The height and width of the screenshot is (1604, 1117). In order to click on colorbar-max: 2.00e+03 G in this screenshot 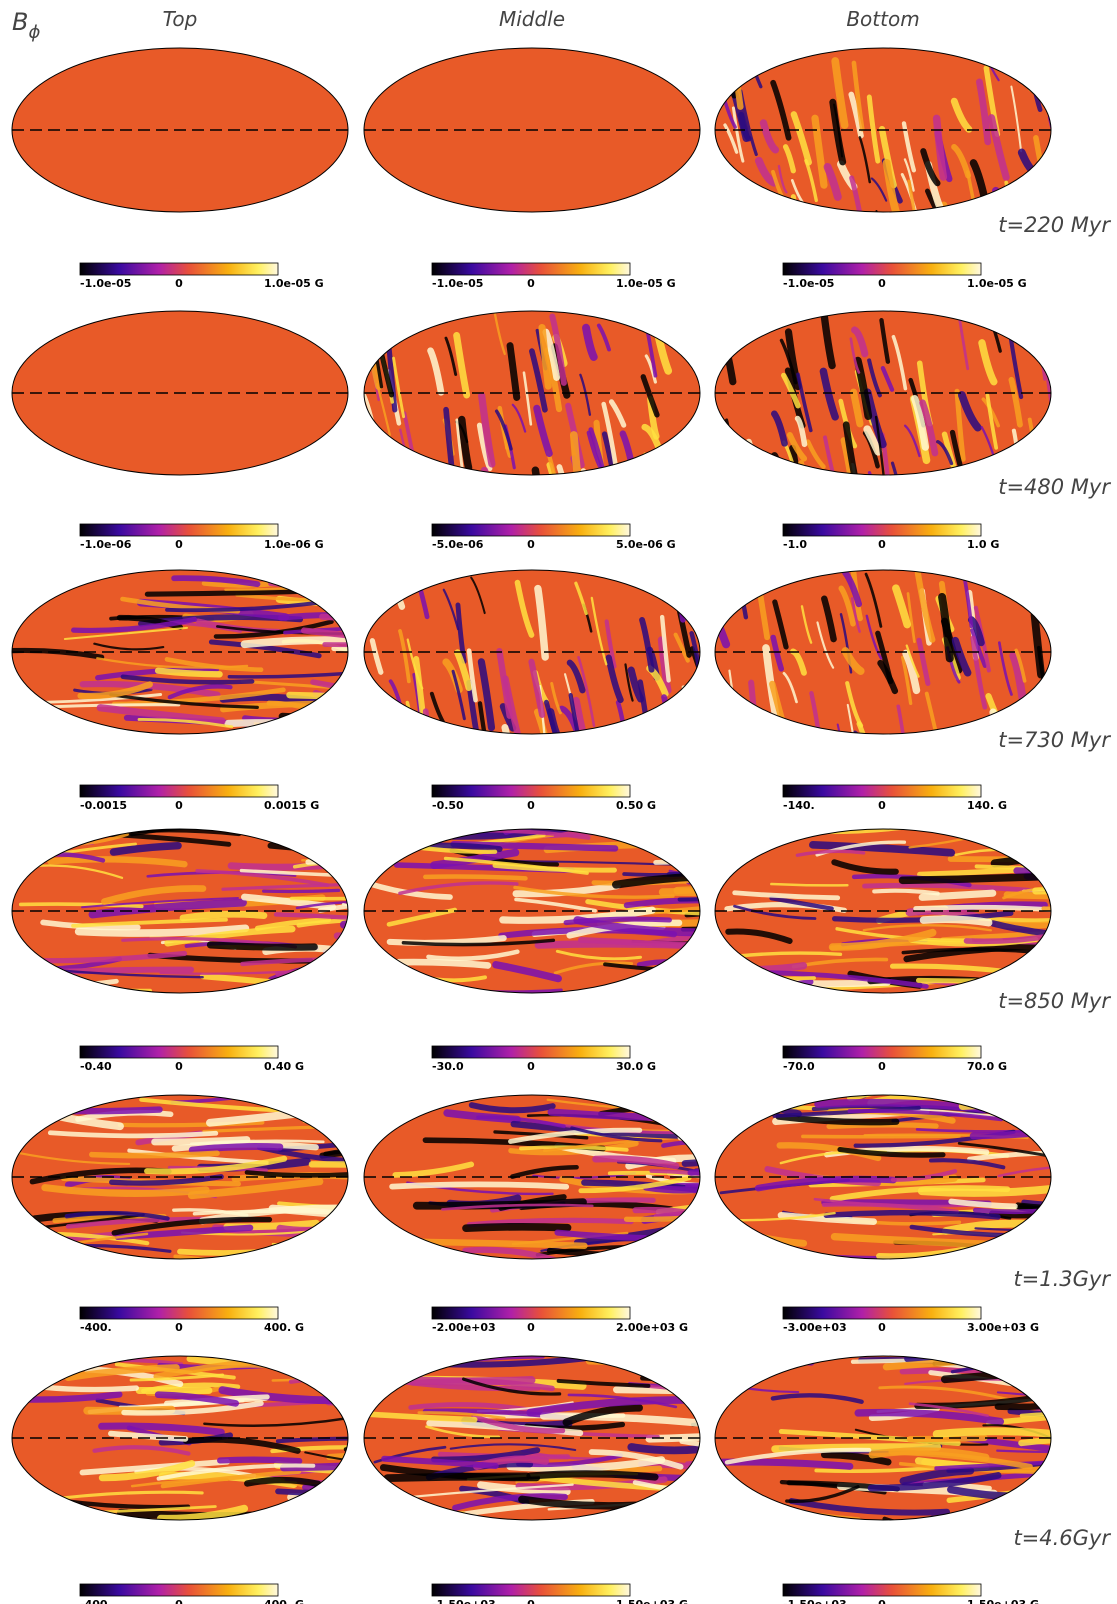, I will do `click(652, 1327)`.